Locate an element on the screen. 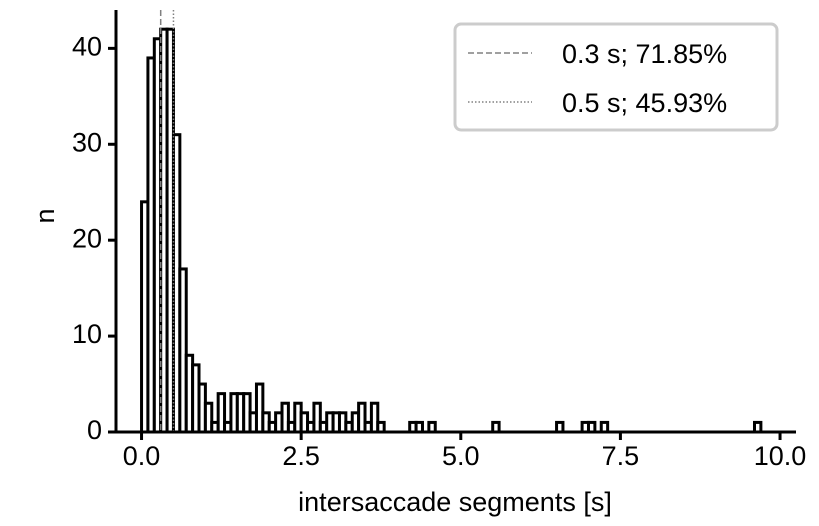  y-ticks: 0 10 20 30 40 is located at coordinates (94, 238).